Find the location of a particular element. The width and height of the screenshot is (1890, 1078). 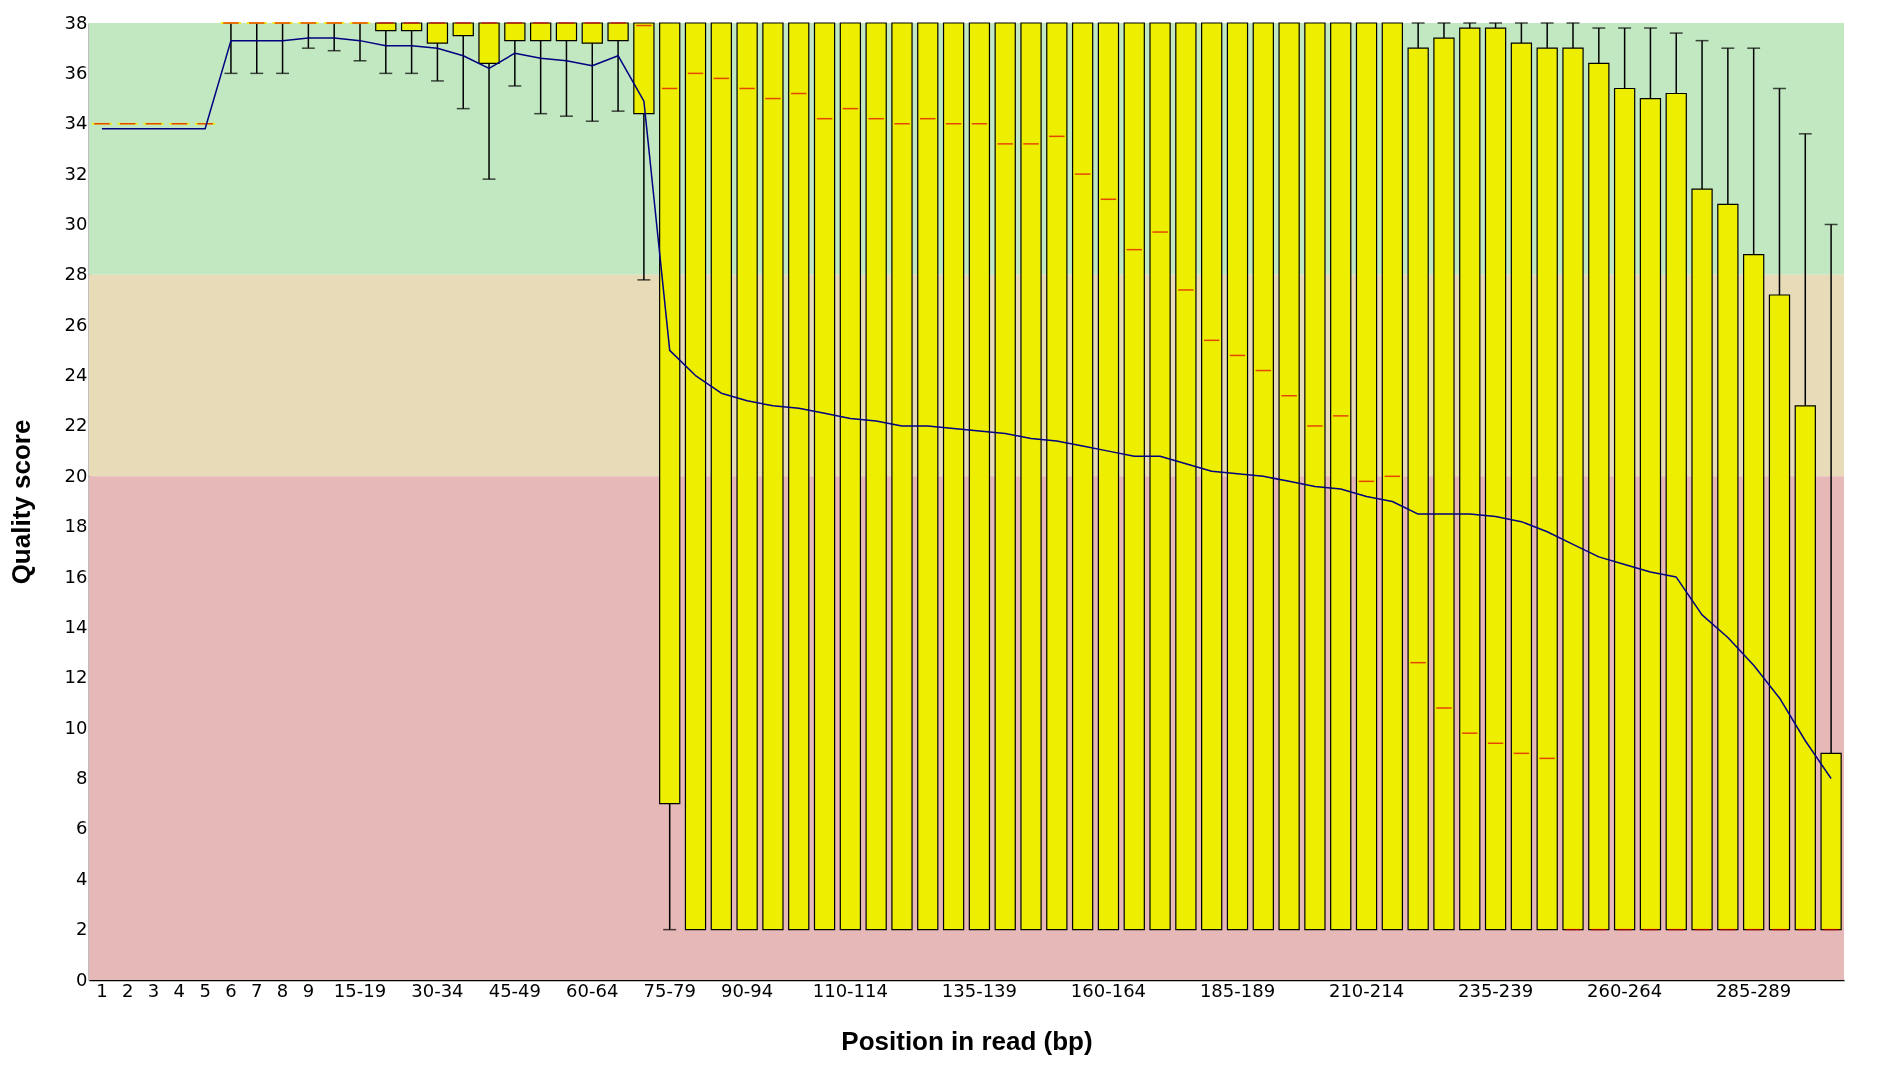

y-tick-label: 8 is located at coordinates (82, 778).